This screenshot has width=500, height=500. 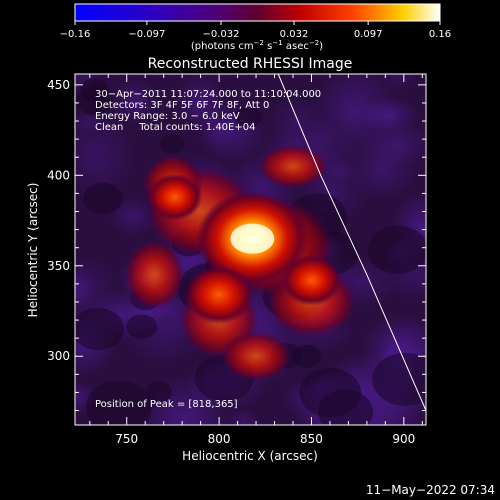 What do you see at coordinates (58, 356) in the screenshot?
I see `y-tick-label: 300` at bounding box center [58, 356].